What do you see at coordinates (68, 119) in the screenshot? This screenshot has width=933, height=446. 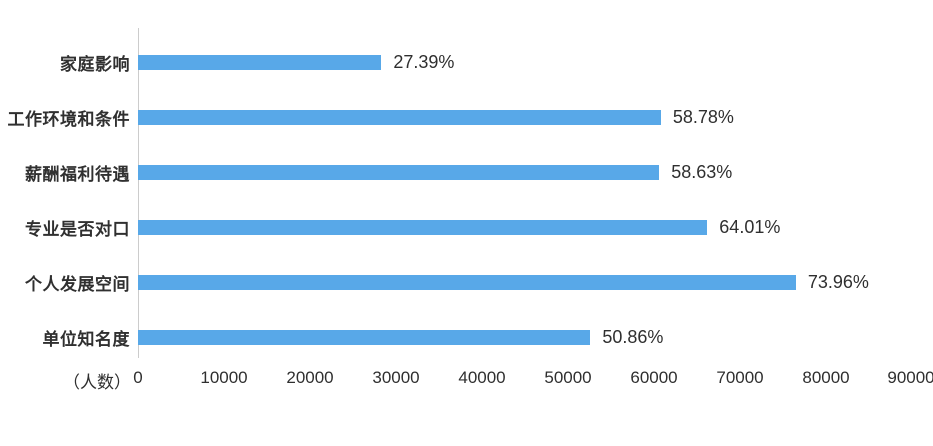 I see `category-label: 工作环境和条件` at bounding box center [68, 119].